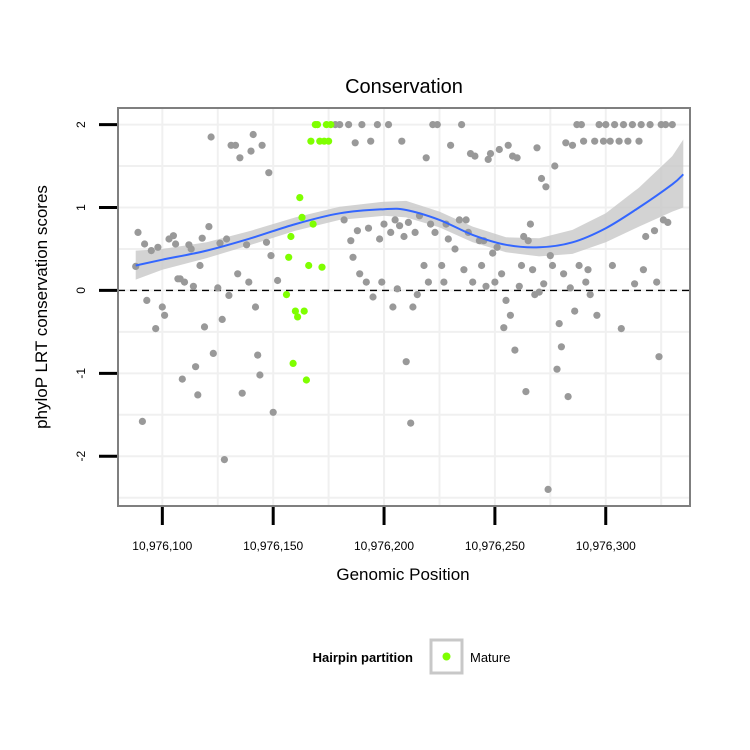  What do you see at coordinates (410, 220) in the screenshot?
I see `smooth-trend-line` at bounding box center [410, 220].